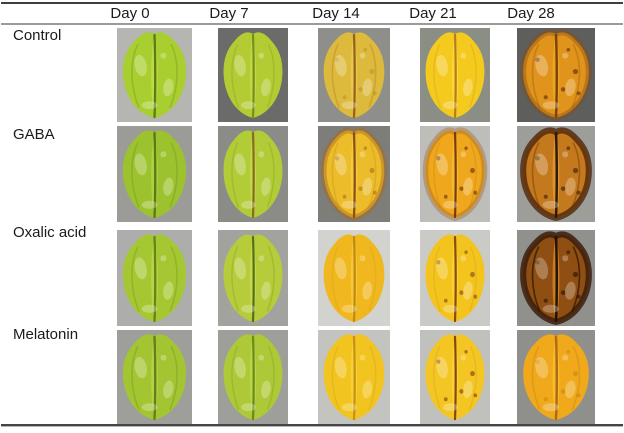 The width and height of the screenshot is (624, 433). What do you see at coordinates (312, 425) in the screenshot?
I see `bottom-border-line` at bounding box center [312, 425].